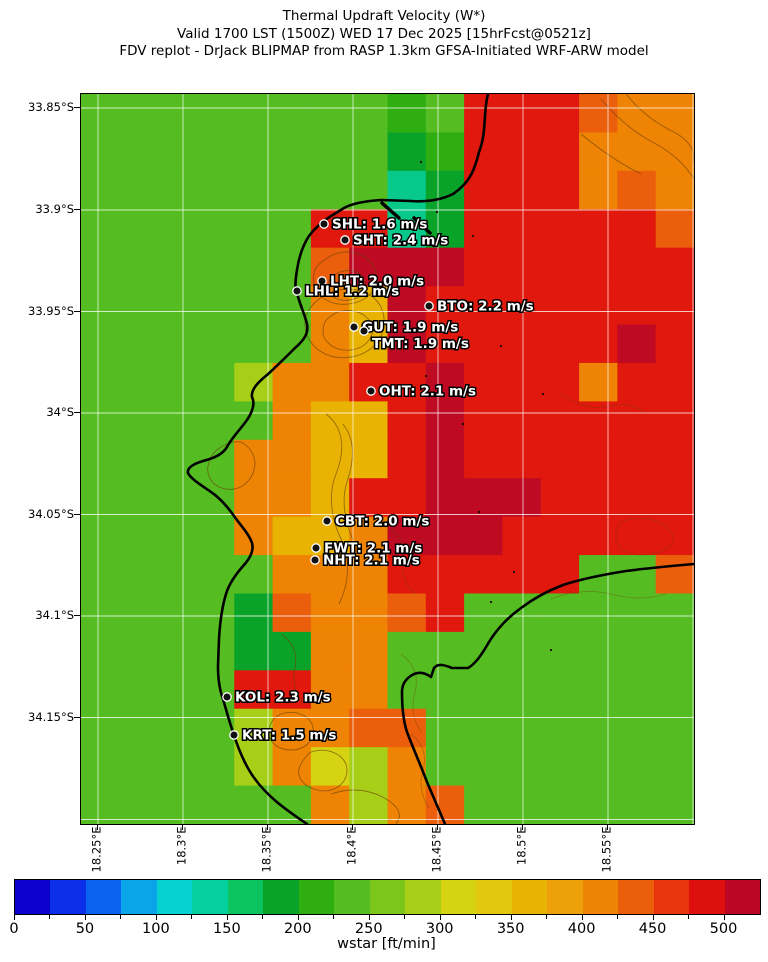 The width and height of the screenshot is (768, 962). What do you see at coordinates (427, 392) in the screenshot?
I see `station-label: OHT: 2.1 m/s` at bounding box center [427, 392].